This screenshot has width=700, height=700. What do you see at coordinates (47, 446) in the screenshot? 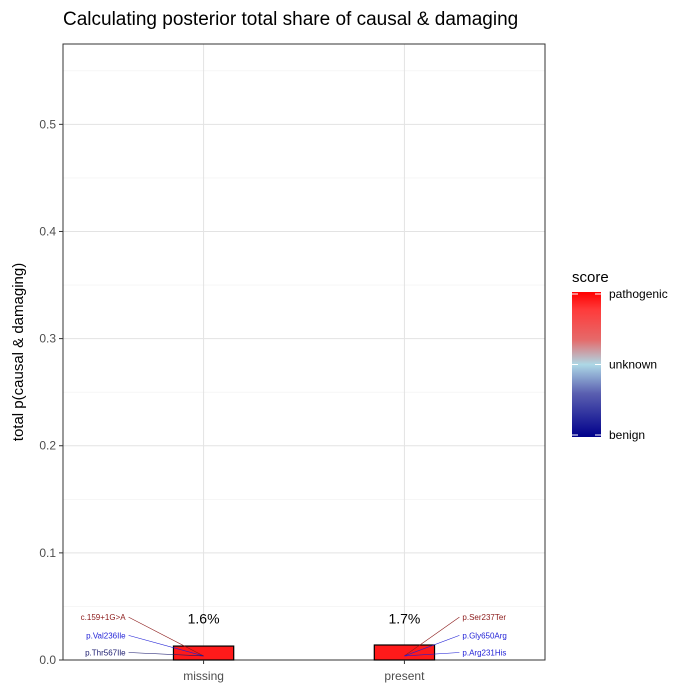
I see `y-tick-label: 0.2` at bounding box center [47, 446].